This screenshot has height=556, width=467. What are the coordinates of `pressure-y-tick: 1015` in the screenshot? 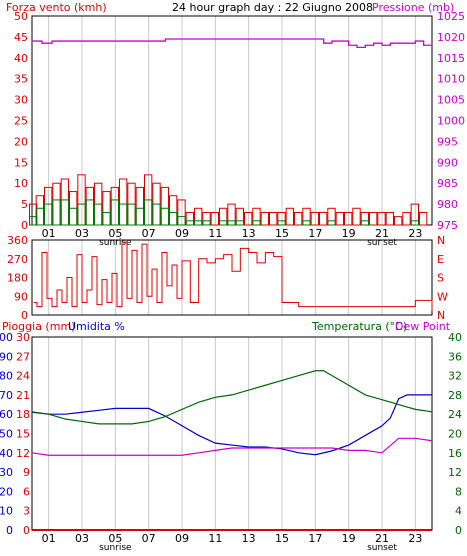 It's located at (451, 58).